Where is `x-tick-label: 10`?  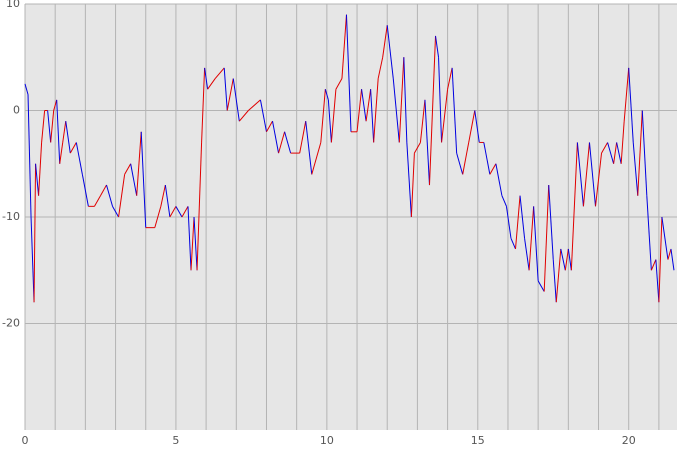 x-tick-label: 10 is located at coordinates (327, 440).